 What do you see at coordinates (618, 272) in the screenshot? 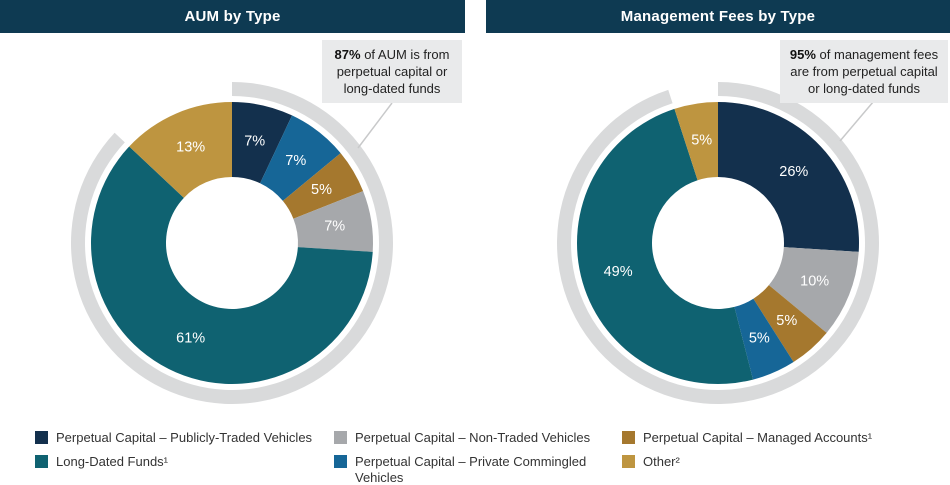
I see `segment-label: 49%` at bounding box center [618, 272].